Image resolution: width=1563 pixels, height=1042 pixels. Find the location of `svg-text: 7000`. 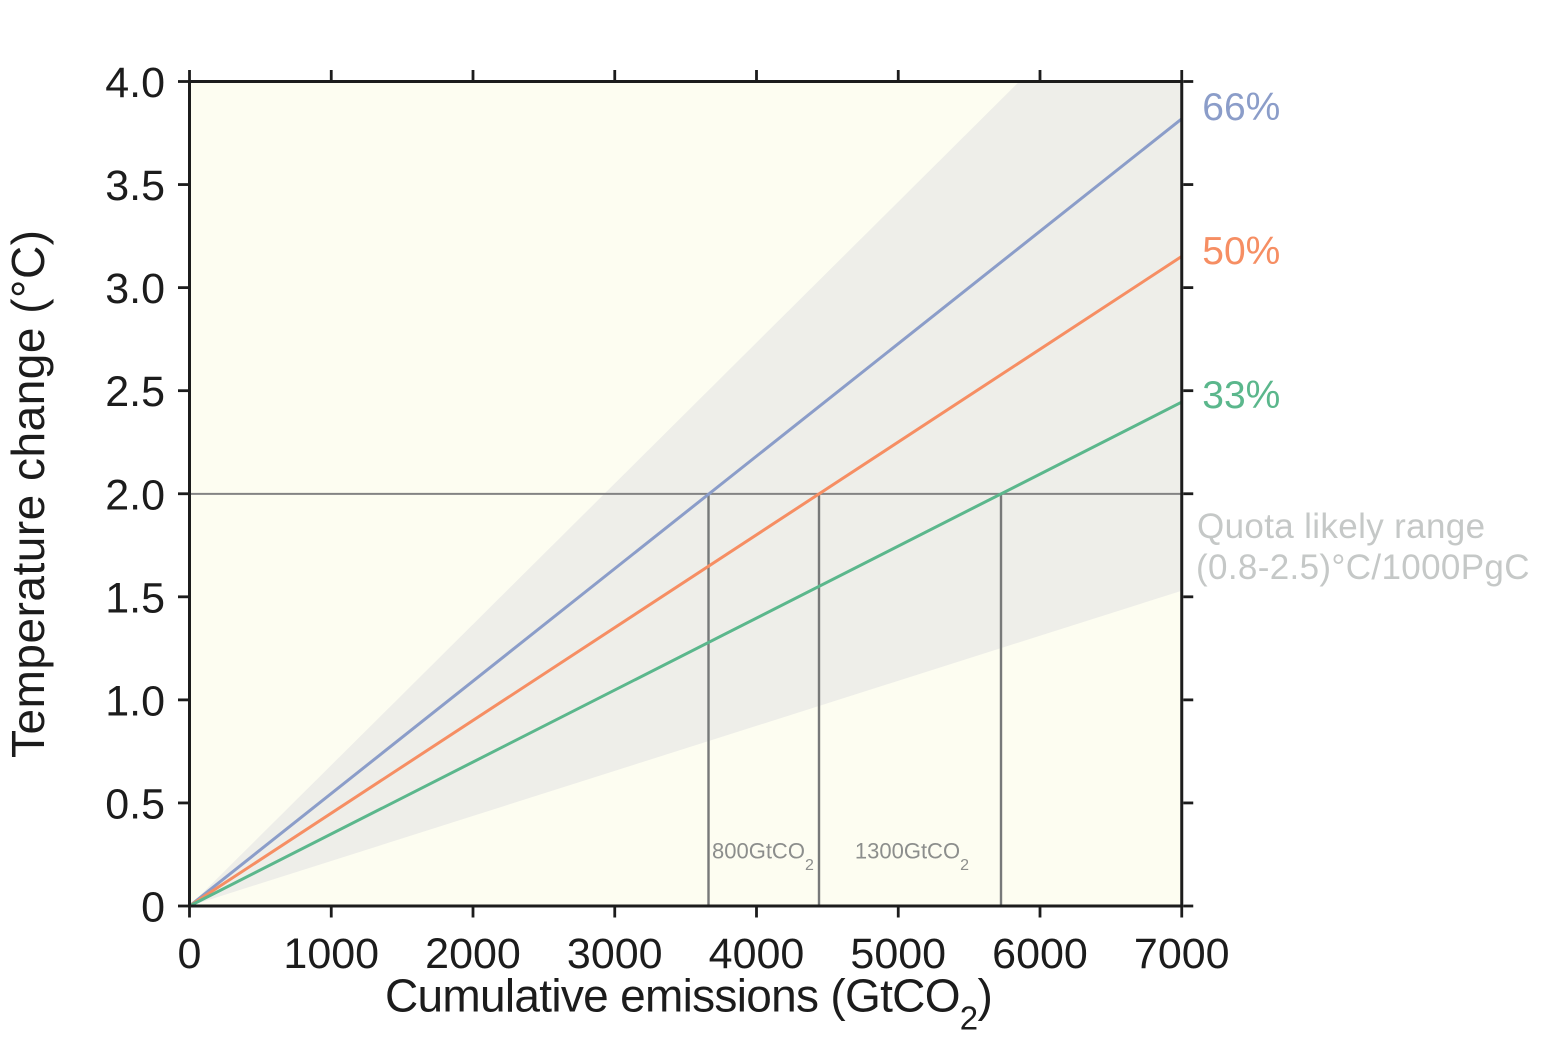

svg-text: 7000 is located at coordinates (1182, 954).